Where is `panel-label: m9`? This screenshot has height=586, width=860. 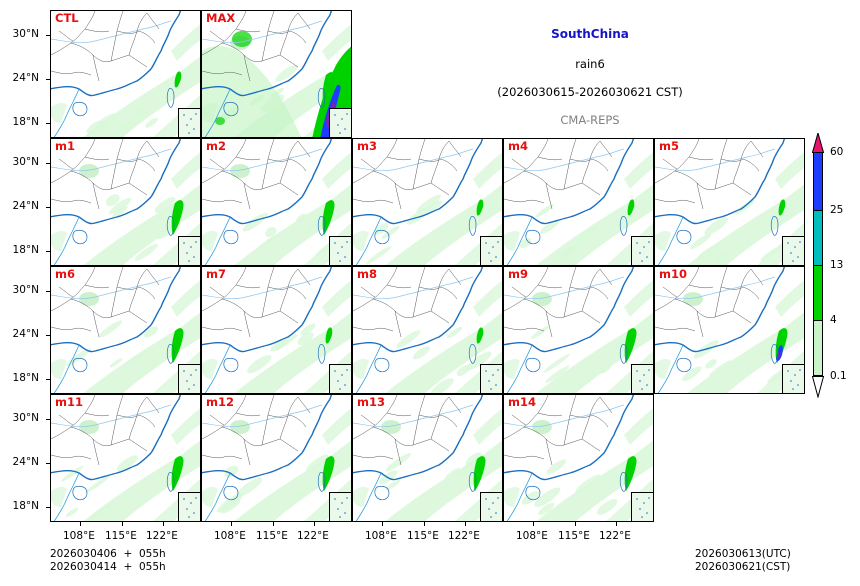 panel-label: m9 is located at coordinates (518, 274).